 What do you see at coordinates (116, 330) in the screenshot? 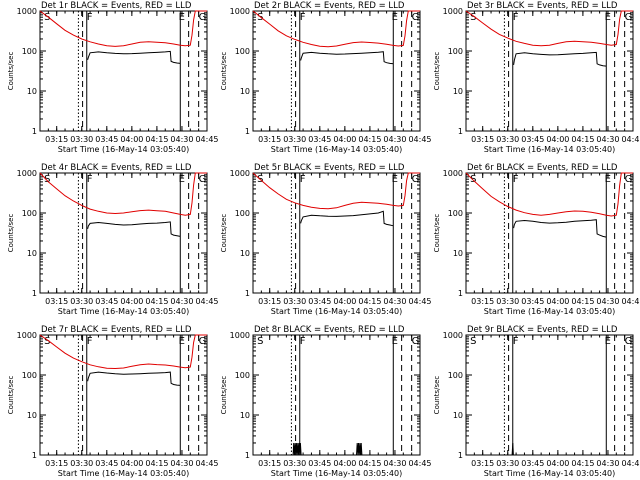
I see `chart-title: Det 7r BLACK = Events, RED = LLD` at bounding box center [116, 330].